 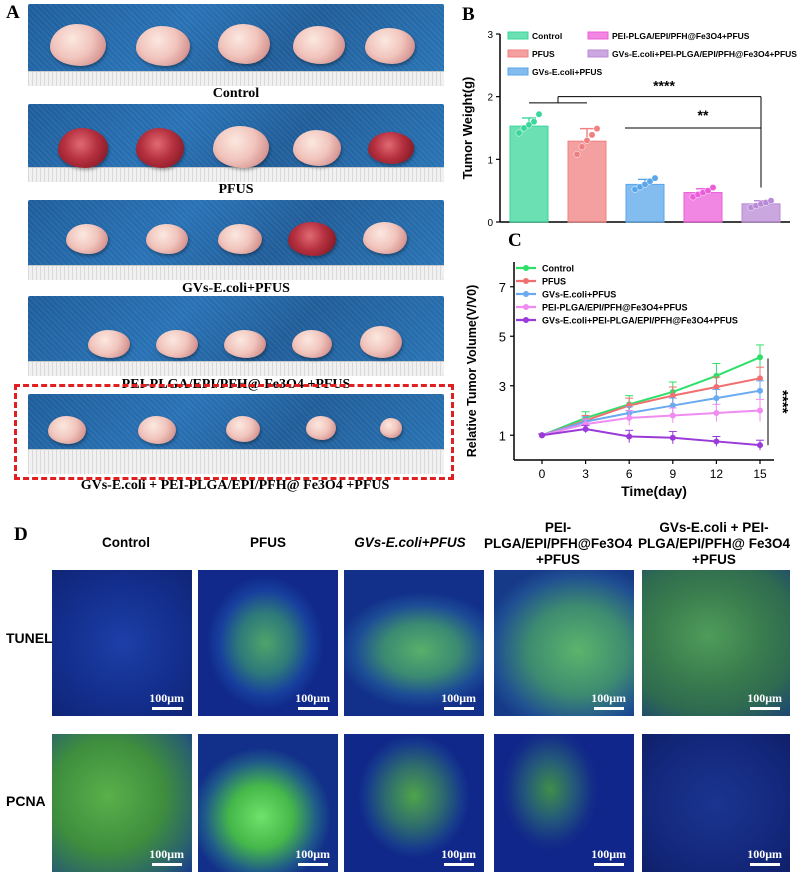 I want to click on tumor-photo-pei, so click(x=236, y=336).